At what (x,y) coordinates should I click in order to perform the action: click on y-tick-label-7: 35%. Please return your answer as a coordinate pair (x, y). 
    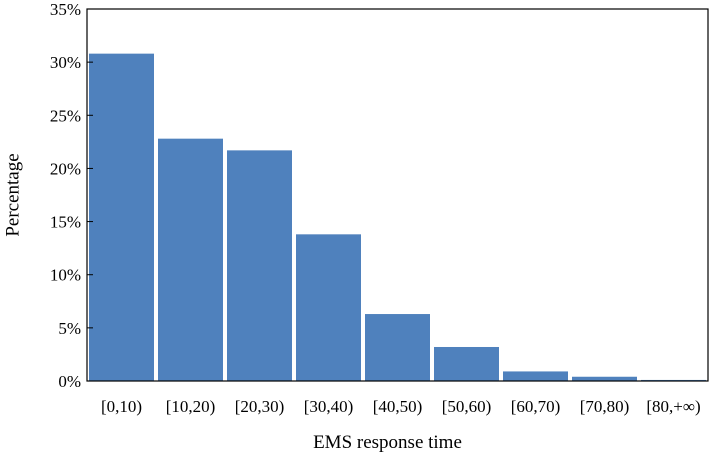
    Looking at the image, I should click on (65, 9).